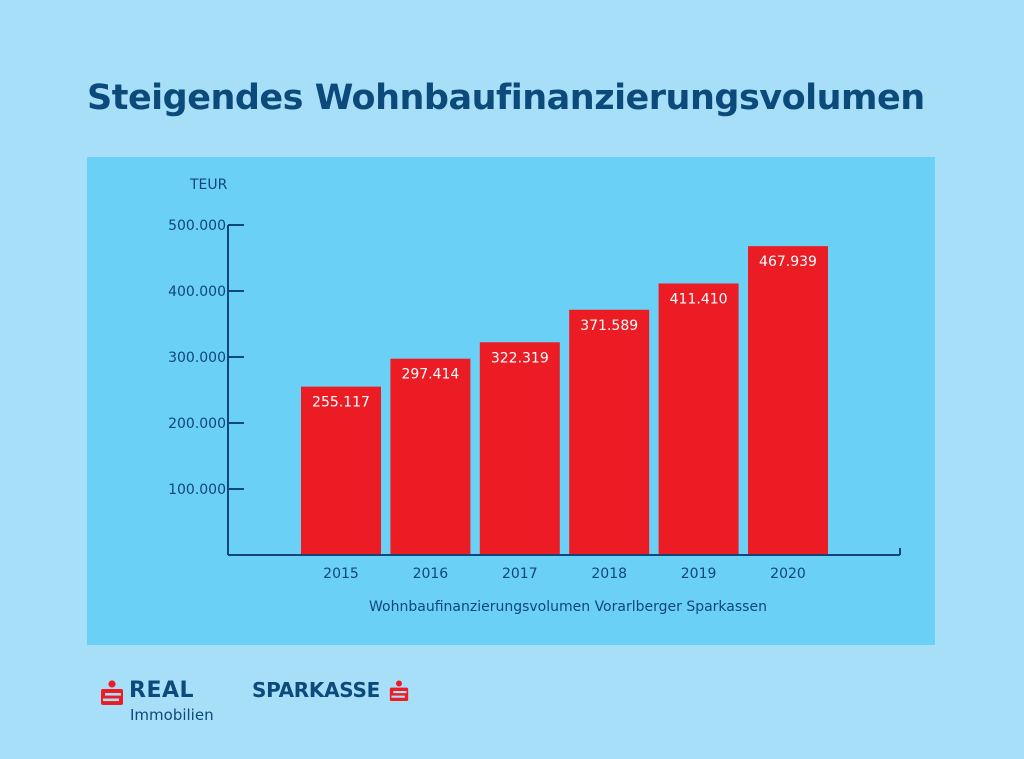 The height and width of the screenshot is (759, 1024). What do you see at coordinates (609, 574) in the screenshot?
I see `x-tick-label: 2018` at bounding box center [609, 574].